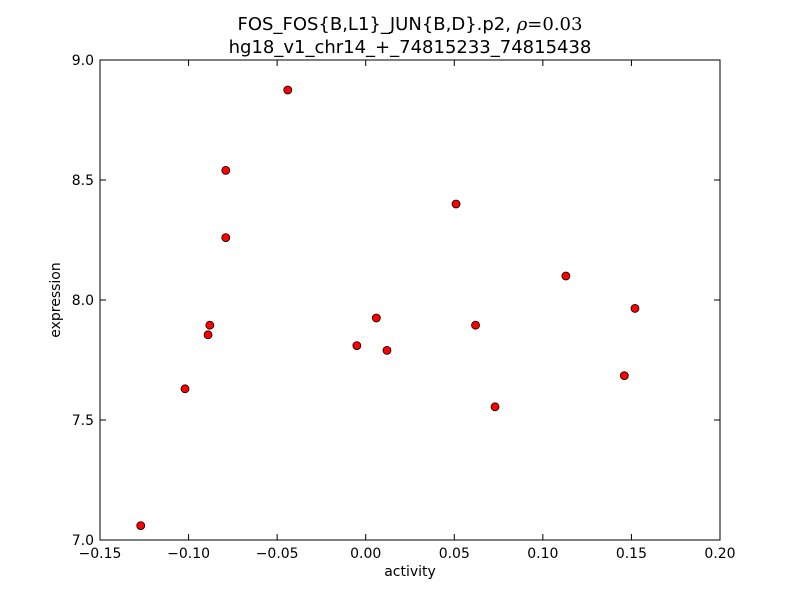 The width and height of the screenshot is (800, 600). I want to click on chart-title-rho: ρ, so click(522, 24).